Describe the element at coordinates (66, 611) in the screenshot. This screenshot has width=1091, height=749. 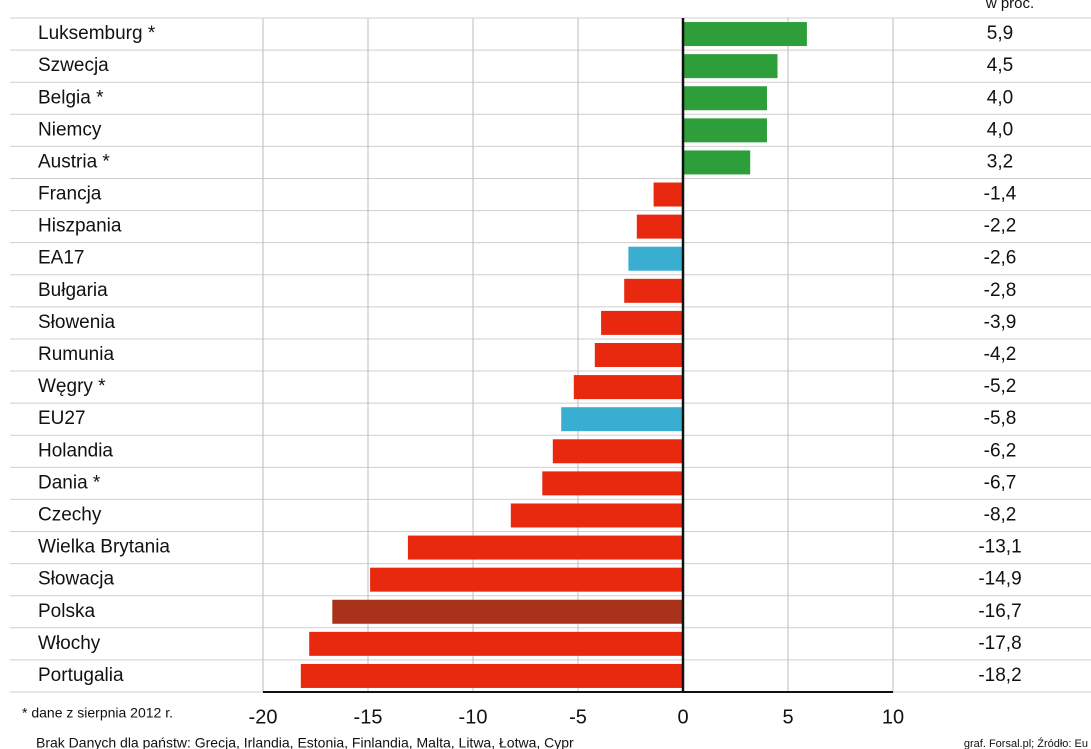
I see `category-label: Polska` at that location.